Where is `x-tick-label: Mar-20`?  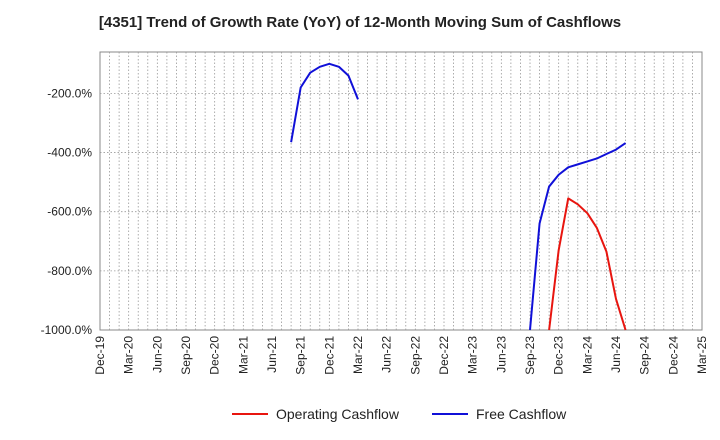 x-tick-label: Mar-20 is located at coordinates (129, 355).